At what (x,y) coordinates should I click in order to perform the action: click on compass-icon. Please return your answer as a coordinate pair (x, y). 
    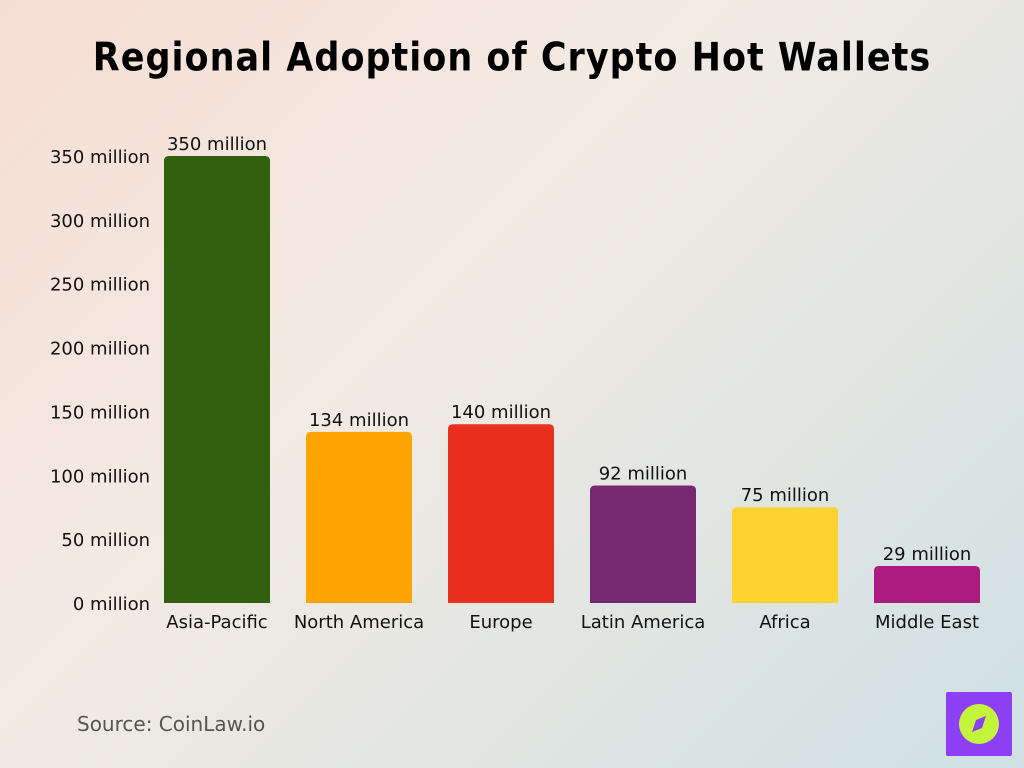
    Looking at the image, I should click on (979, 724).